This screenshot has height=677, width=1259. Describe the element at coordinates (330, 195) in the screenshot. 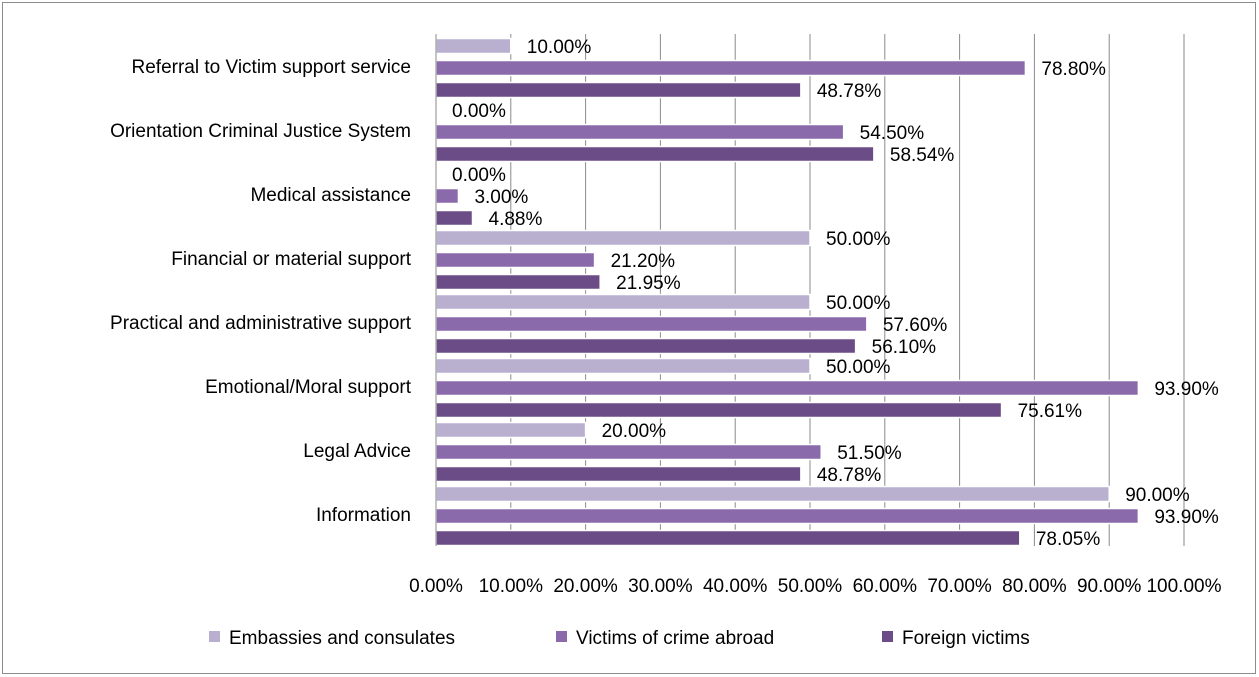

I see `category-label: Medical assistance` at that location.